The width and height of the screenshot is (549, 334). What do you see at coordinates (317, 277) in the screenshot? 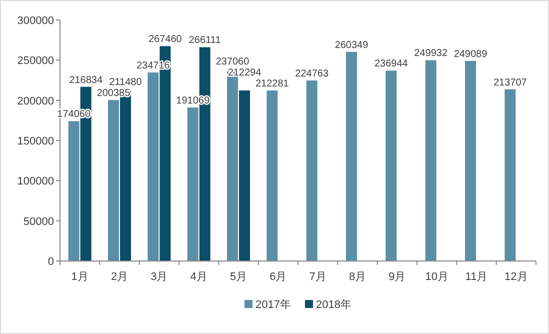
I see `x-tick-label: 7月` at bounding box center [317, 277].